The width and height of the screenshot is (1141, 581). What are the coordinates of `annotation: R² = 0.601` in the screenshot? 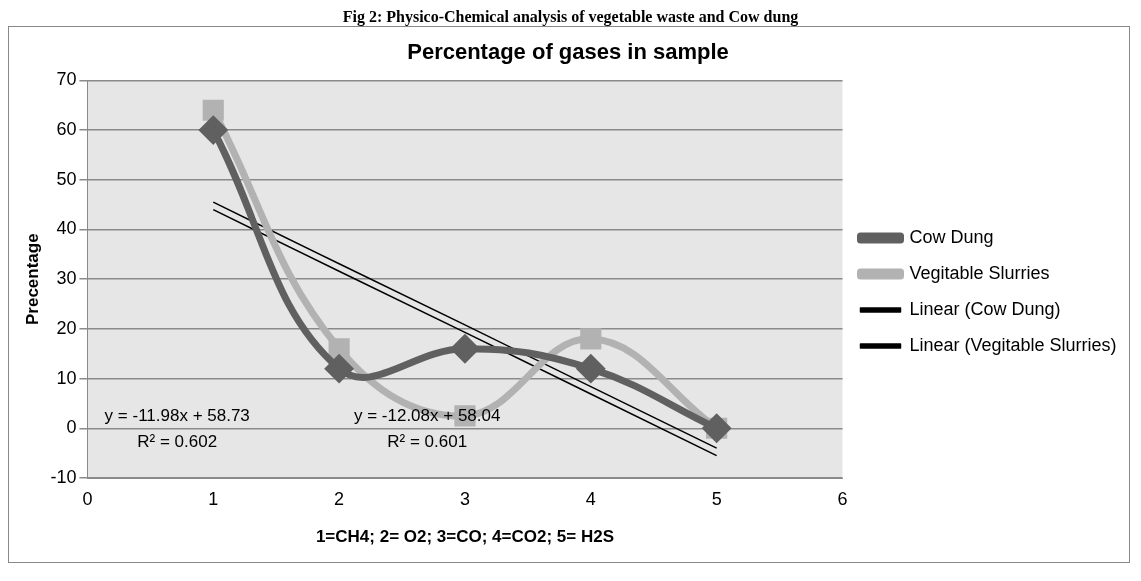 It's located at (427, 441).